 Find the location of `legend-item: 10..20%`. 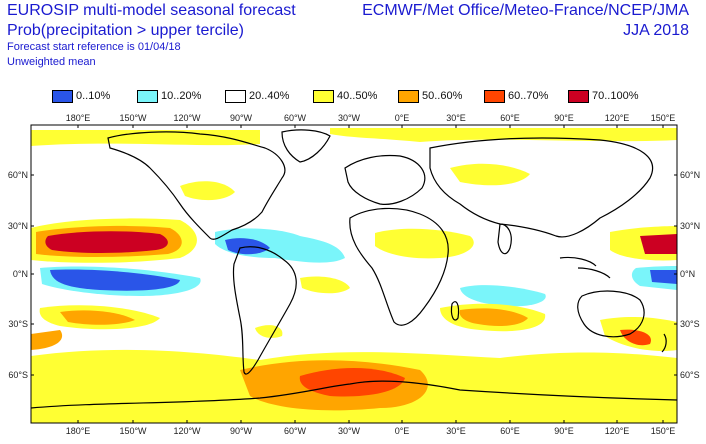

legend-item: 10..20% is located at coordinates (169, 96).